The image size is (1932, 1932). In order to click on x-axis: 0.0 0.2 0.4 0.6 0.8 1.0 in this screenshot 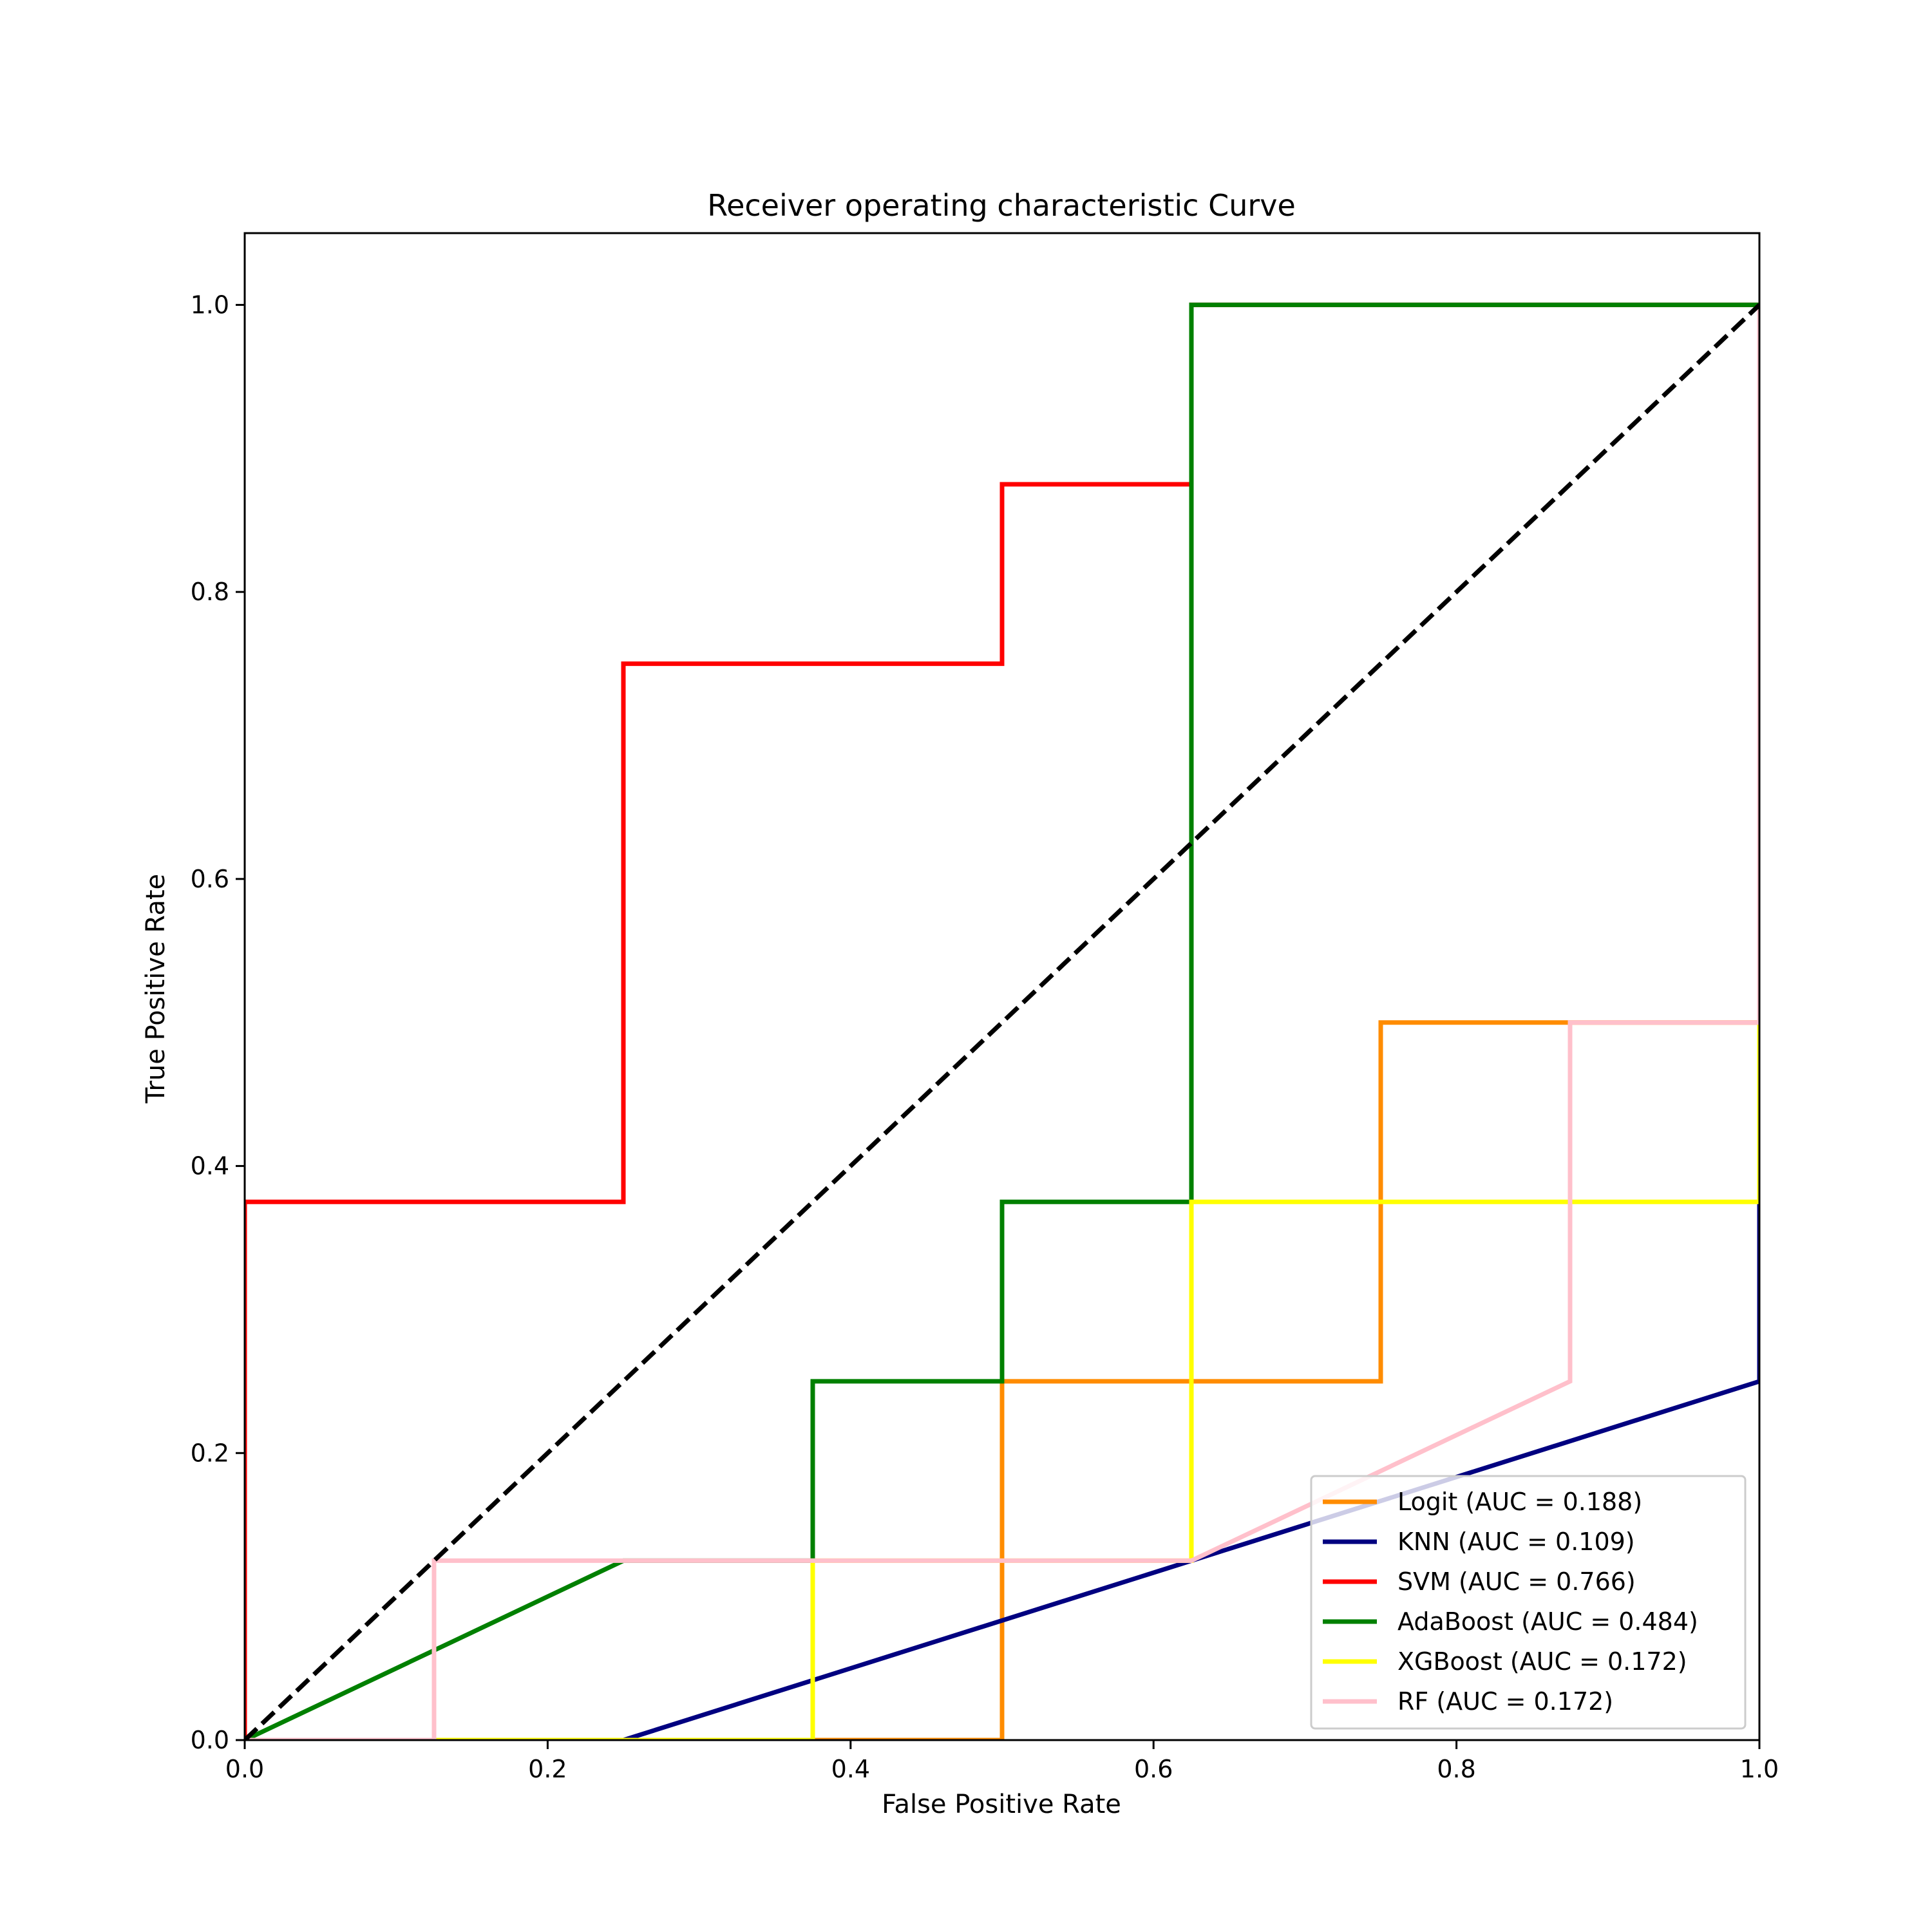, I will do `click(1002, 1762)`.